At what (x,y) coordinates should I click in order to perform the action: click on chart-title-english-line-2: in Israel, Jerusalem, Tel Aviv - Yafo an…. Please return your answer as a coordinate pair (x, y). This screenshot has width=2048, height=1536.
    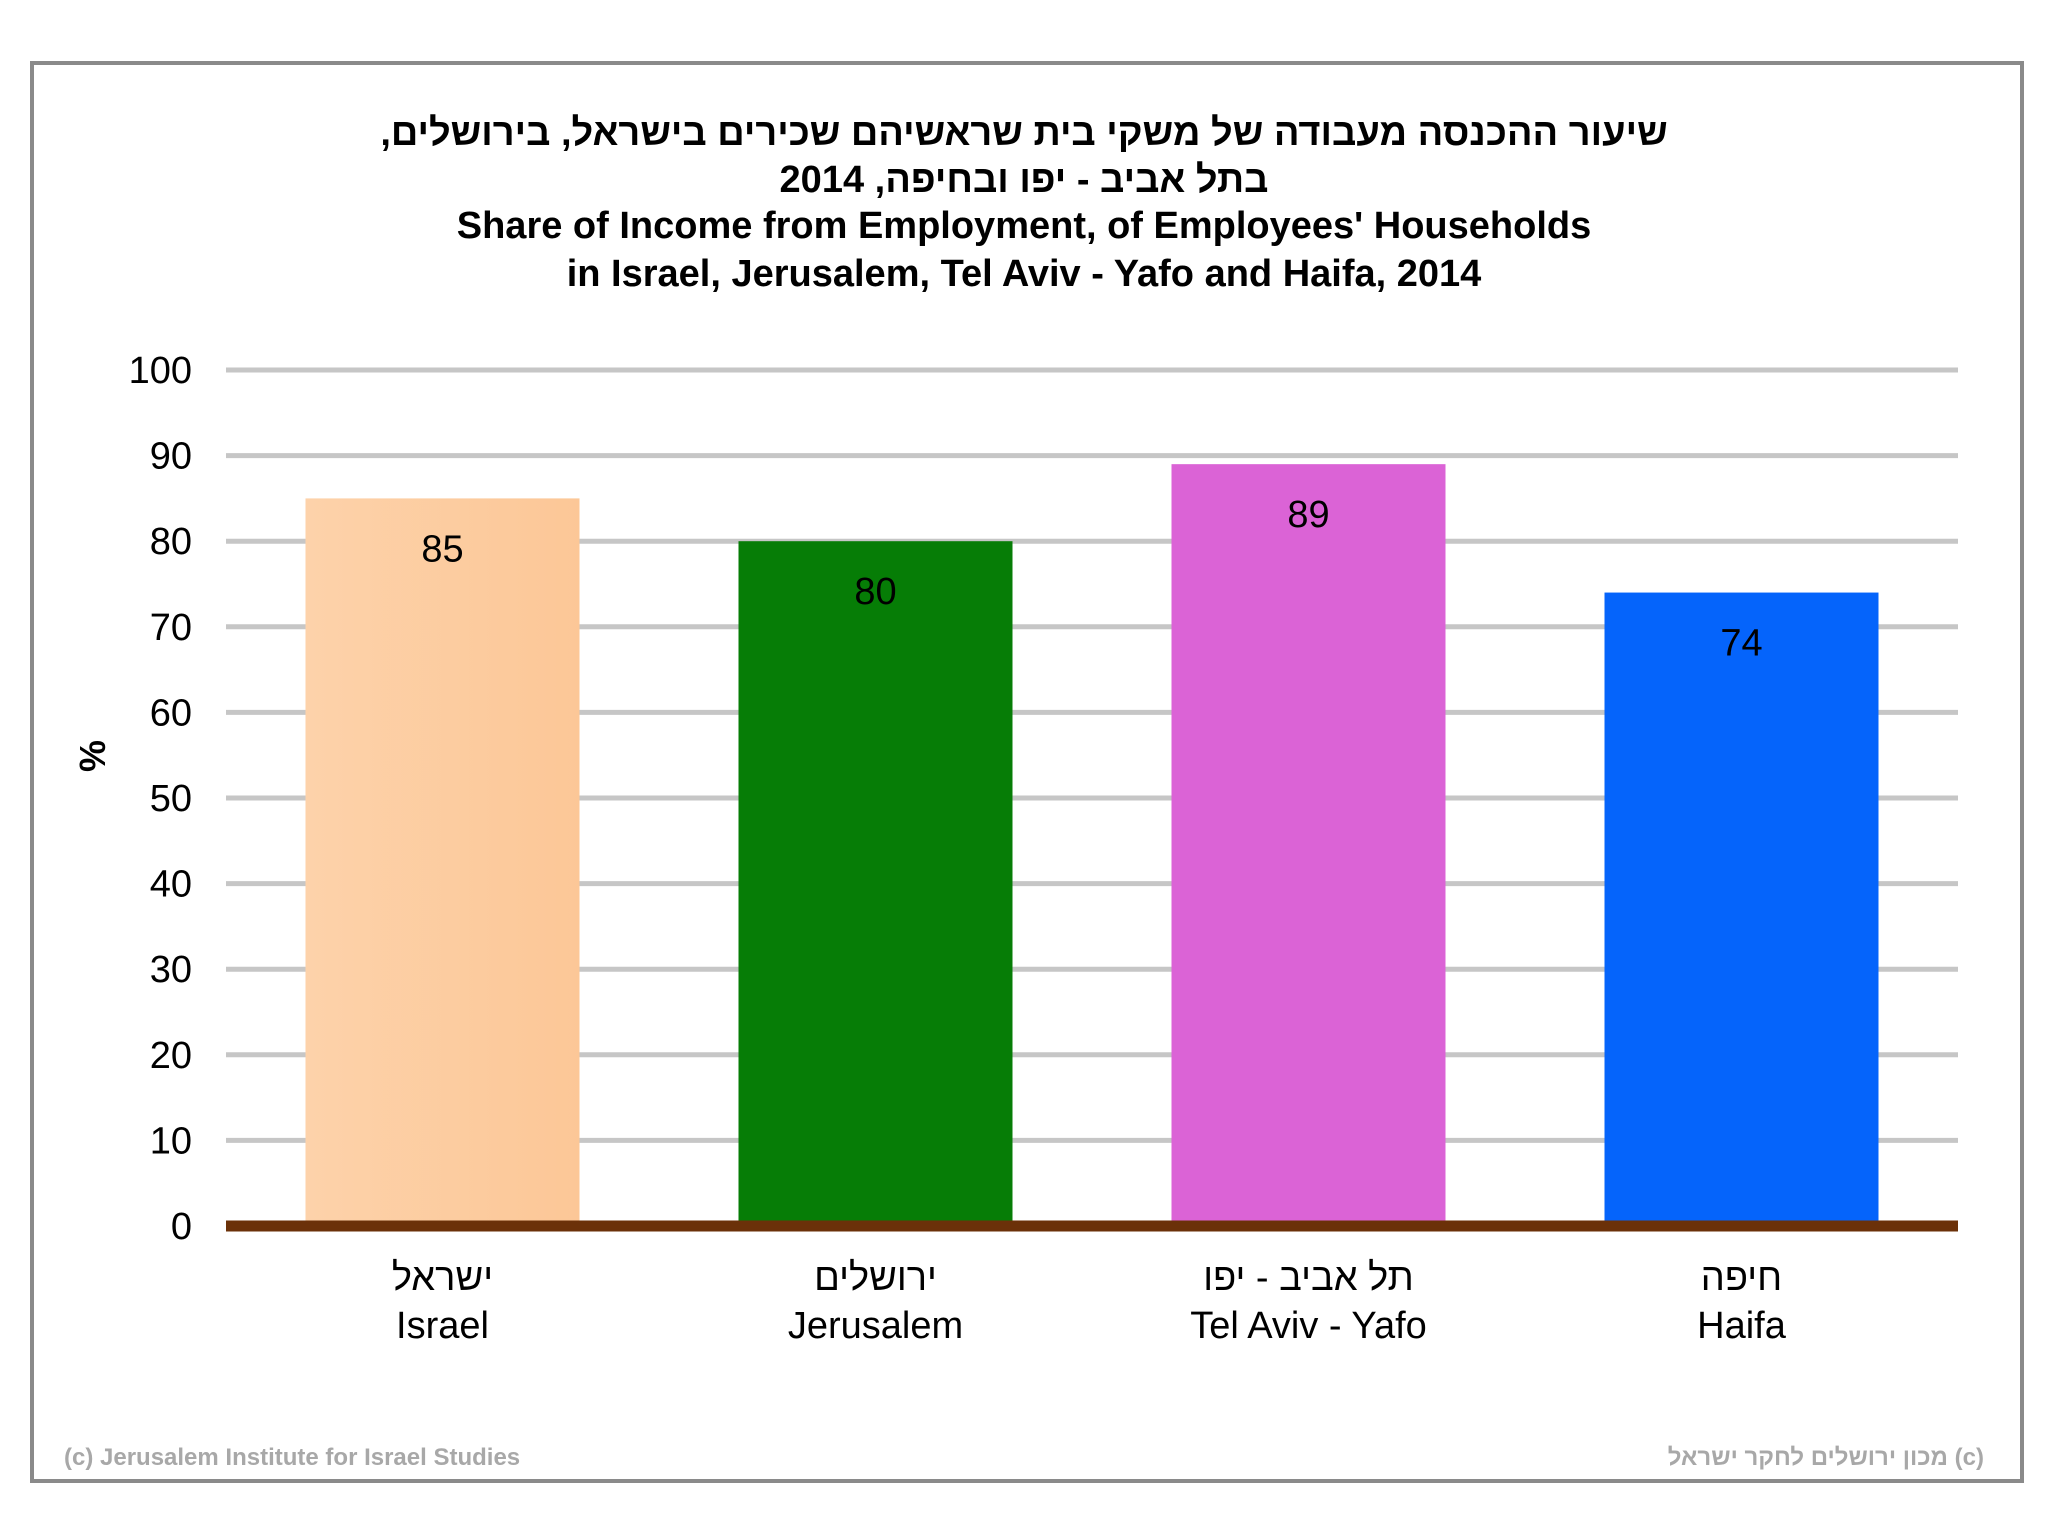
    Looking at the image, I should click on (1024, 274).